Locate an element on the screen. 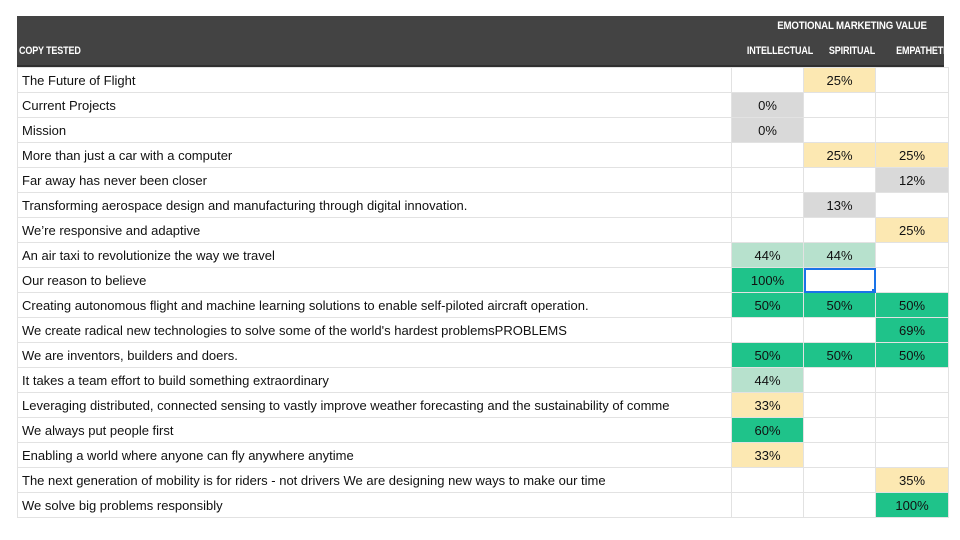 The width and height of the screenshot is (960, 540). table-row: The Future of Flight 25% is located at coordinates (483, 80).